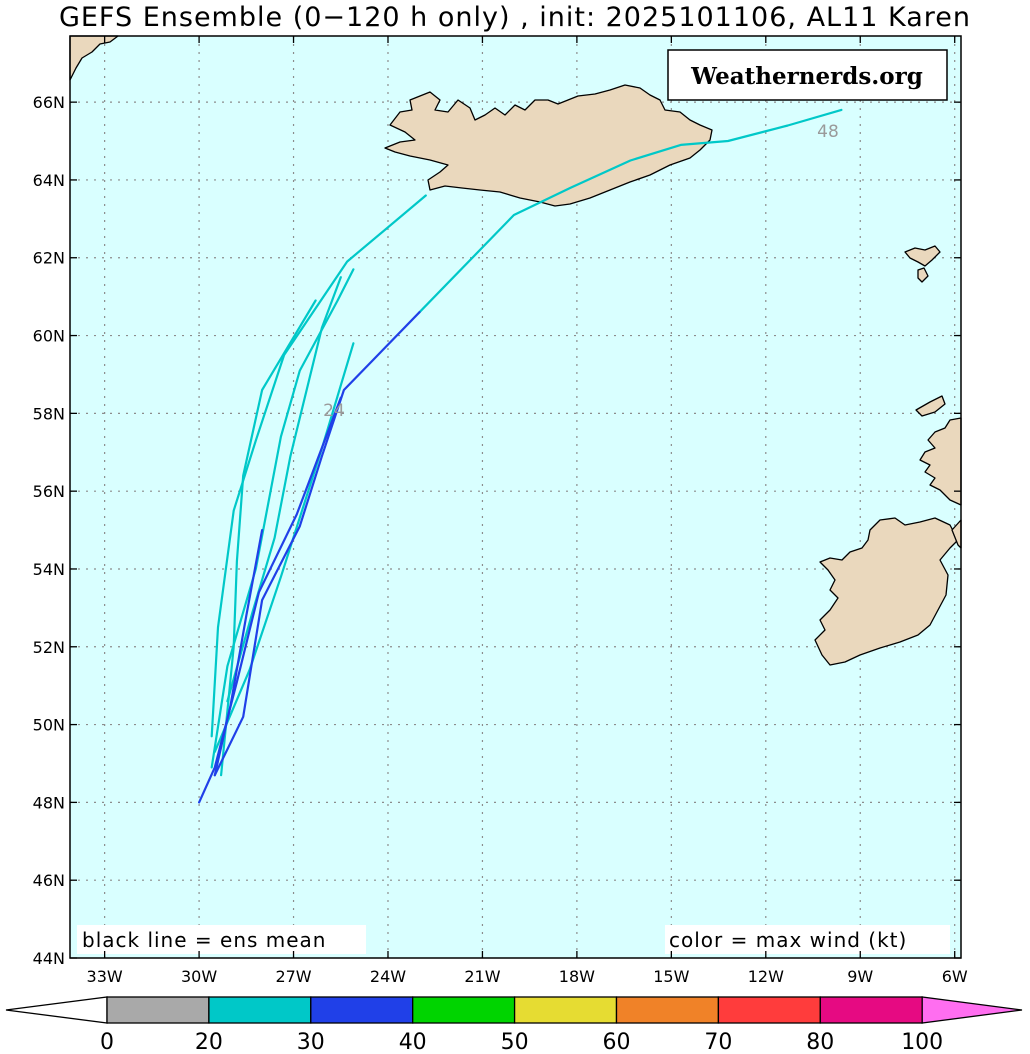 Image resolution: width=1030 pixels, height=1054 pixels. Describe the element at coordinates (464, 1010) in the screenshot. I see `colorbar-bin-green` at that location.